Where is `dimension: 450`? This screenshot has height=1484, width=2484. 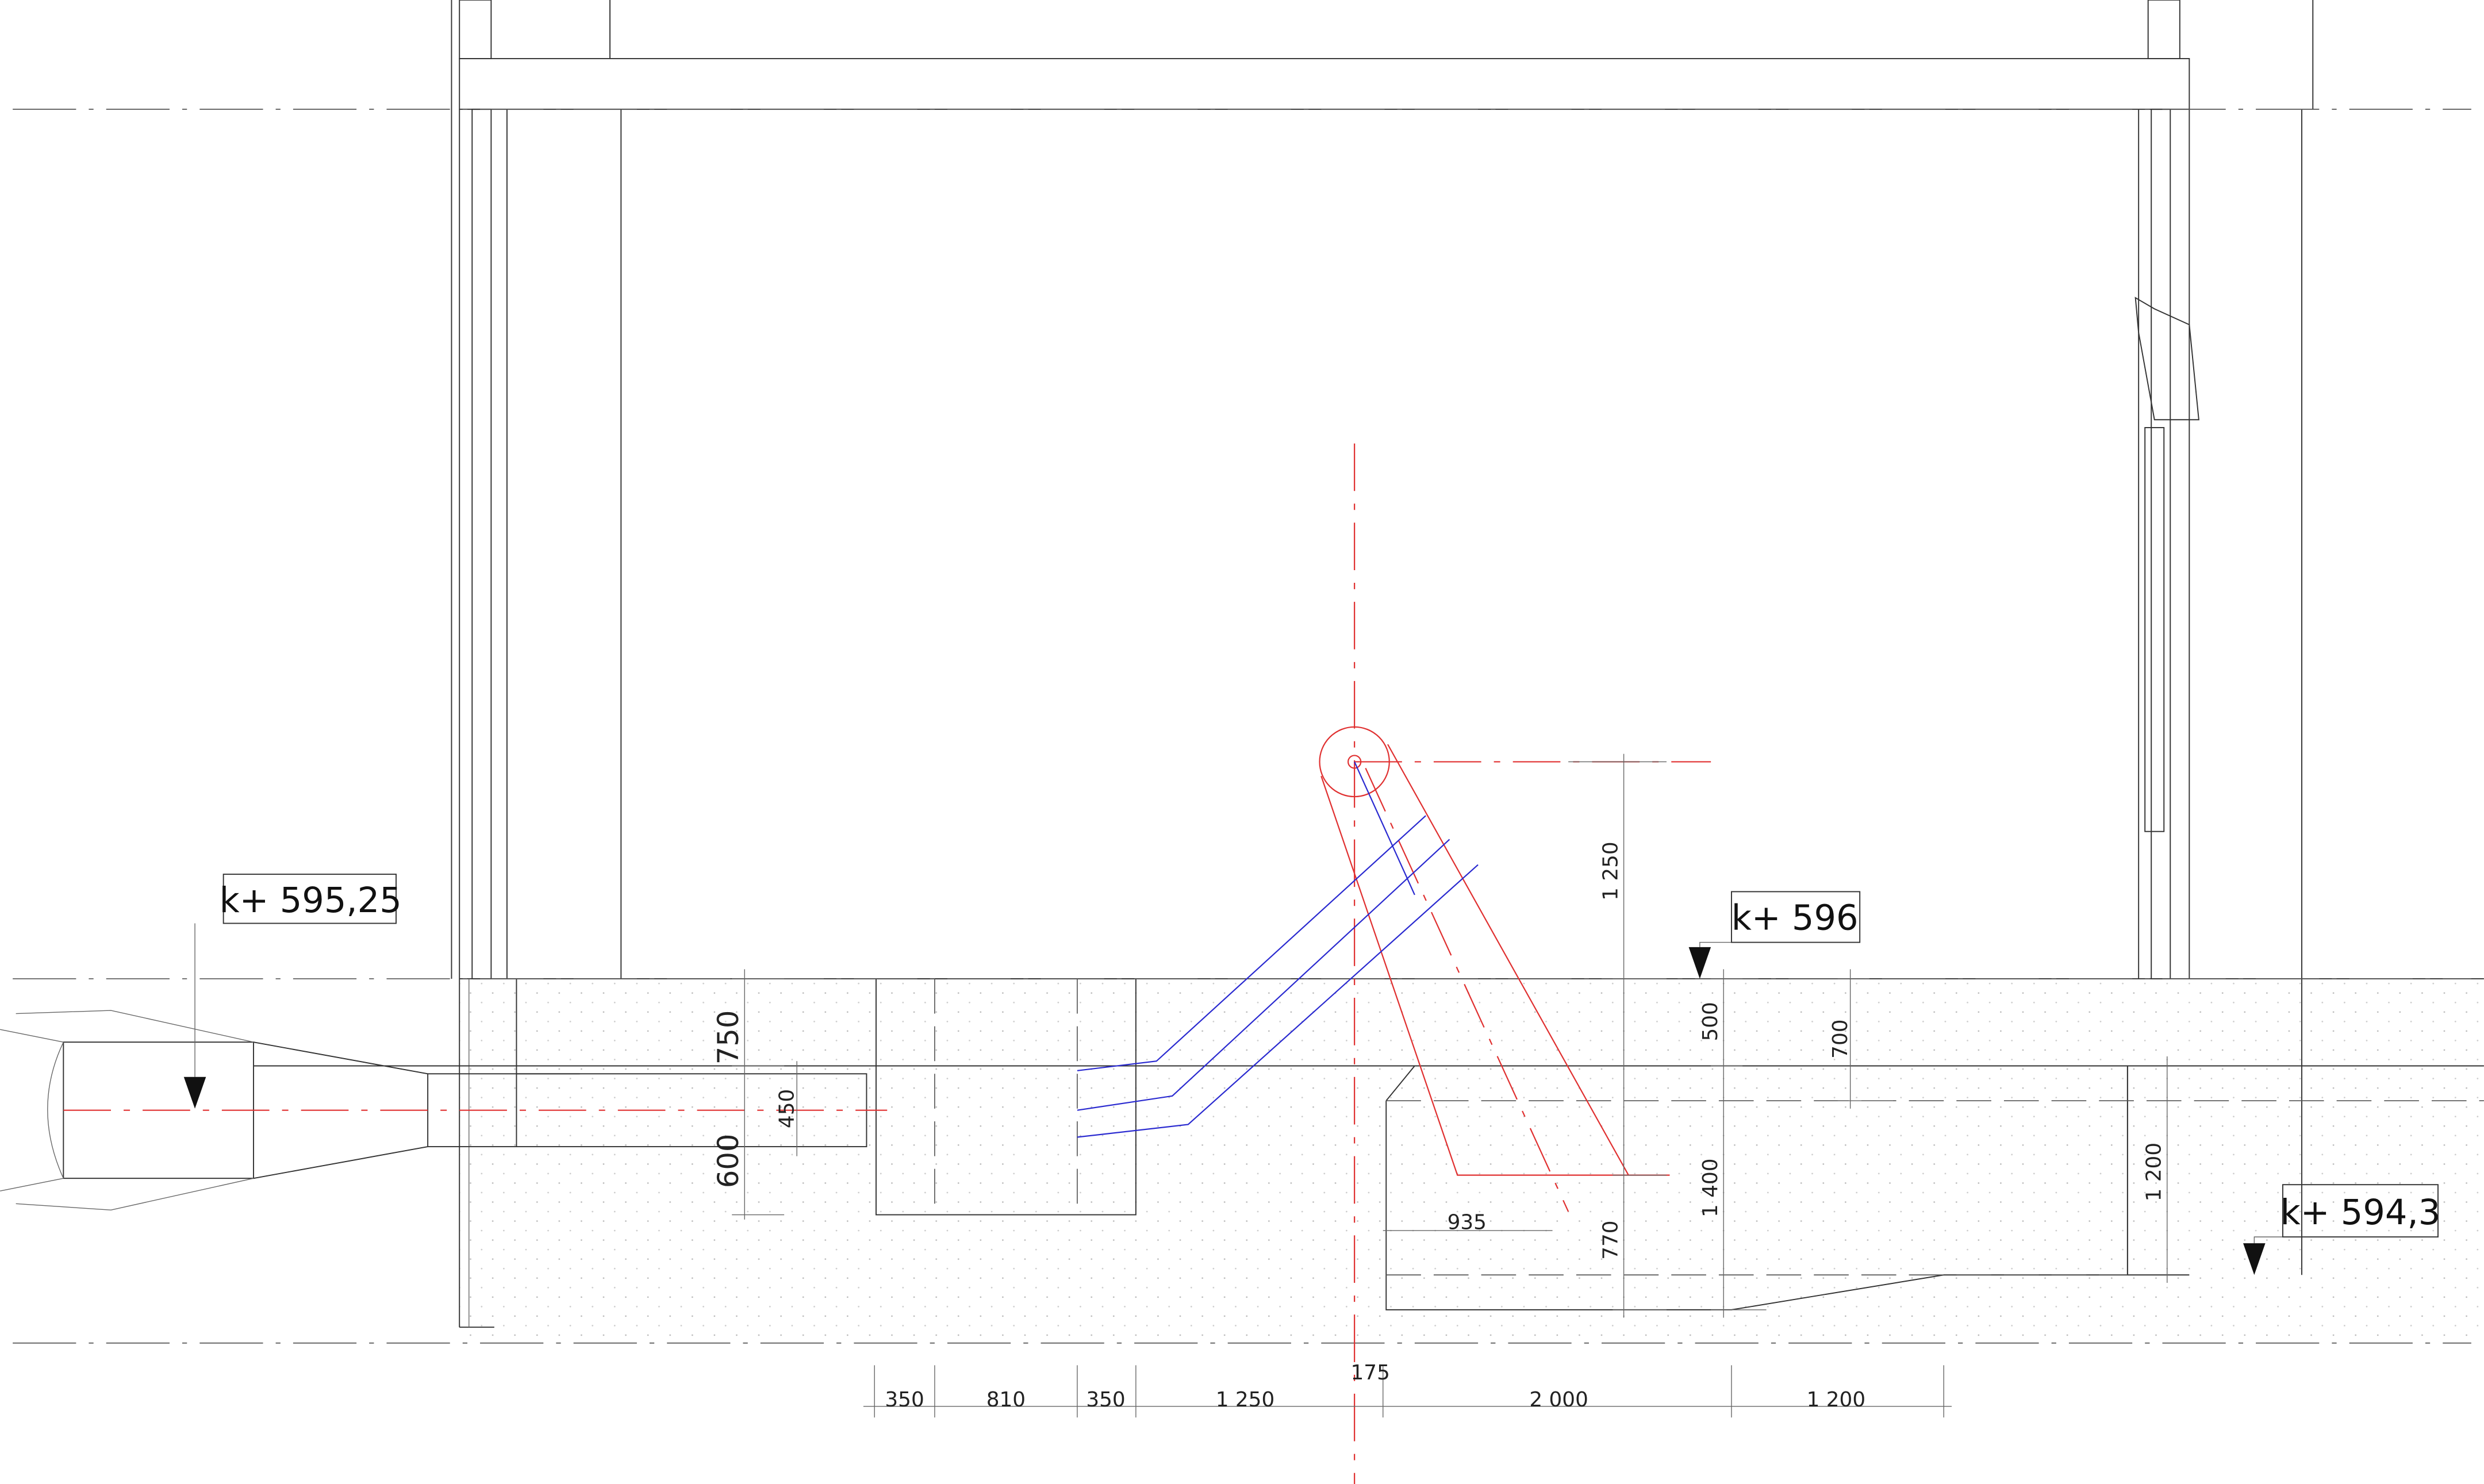
dimension: 450 is located at coordinates (787, 1108).